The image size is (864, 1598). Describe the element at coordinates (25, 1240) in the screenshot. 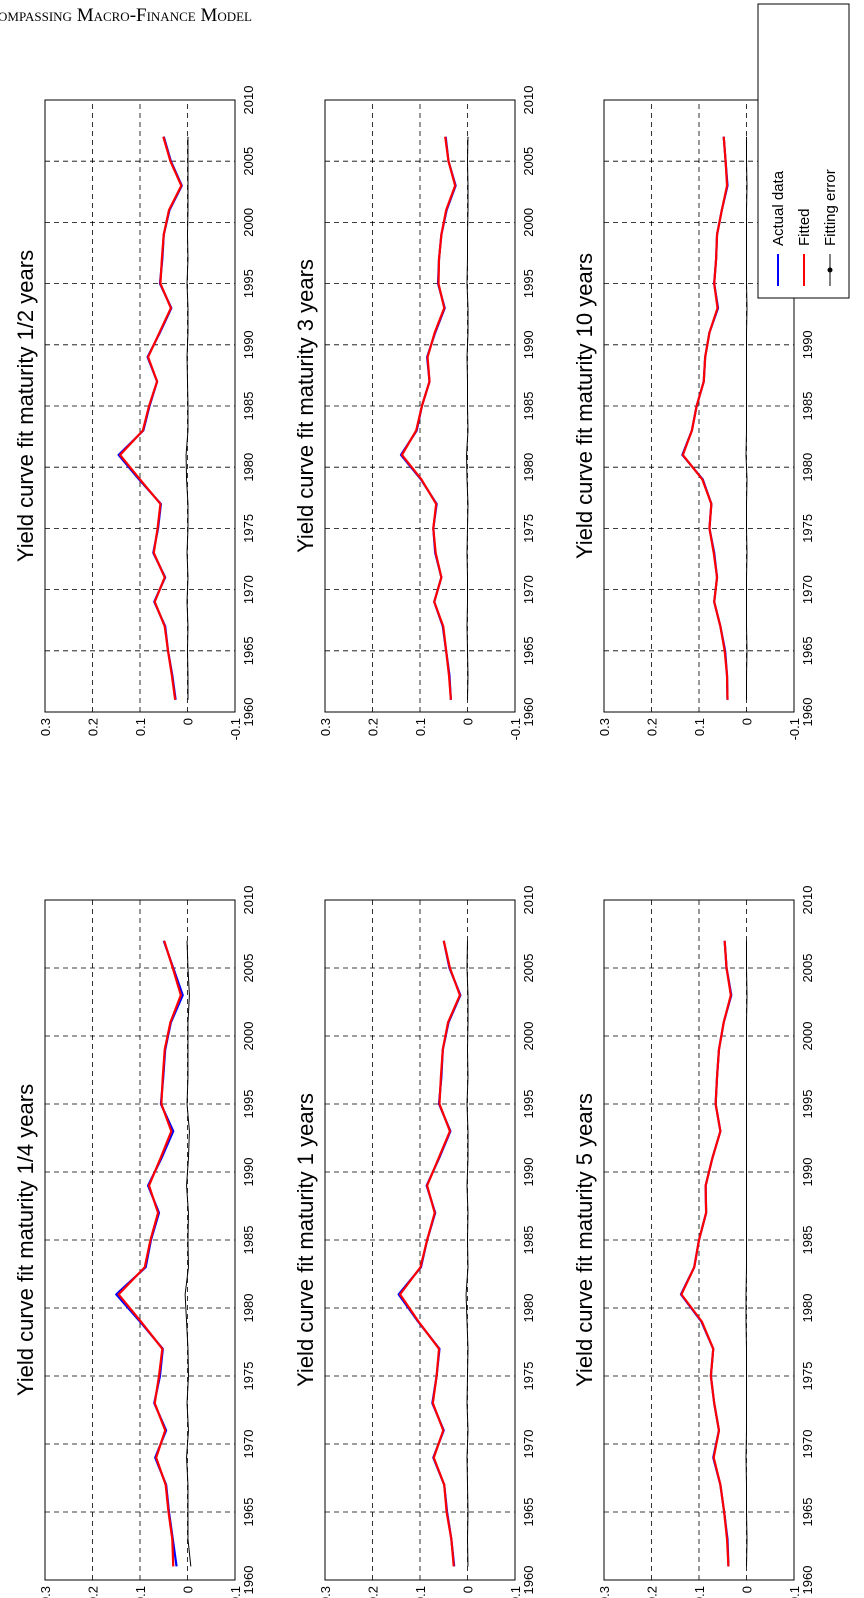

I see `chart-title: Yield curve fit maturity 1/4 years` at that location.